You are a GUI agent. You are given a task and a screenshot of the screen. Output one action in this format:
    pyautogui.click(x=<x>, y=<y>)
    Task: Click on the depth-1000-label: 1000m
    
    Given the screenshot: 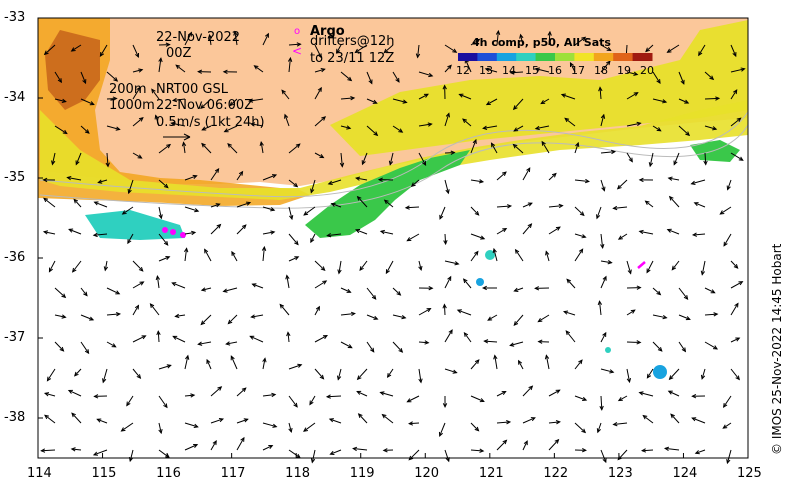 What is the action you would take?
    pyautogui.click(x=132, y=105)
    